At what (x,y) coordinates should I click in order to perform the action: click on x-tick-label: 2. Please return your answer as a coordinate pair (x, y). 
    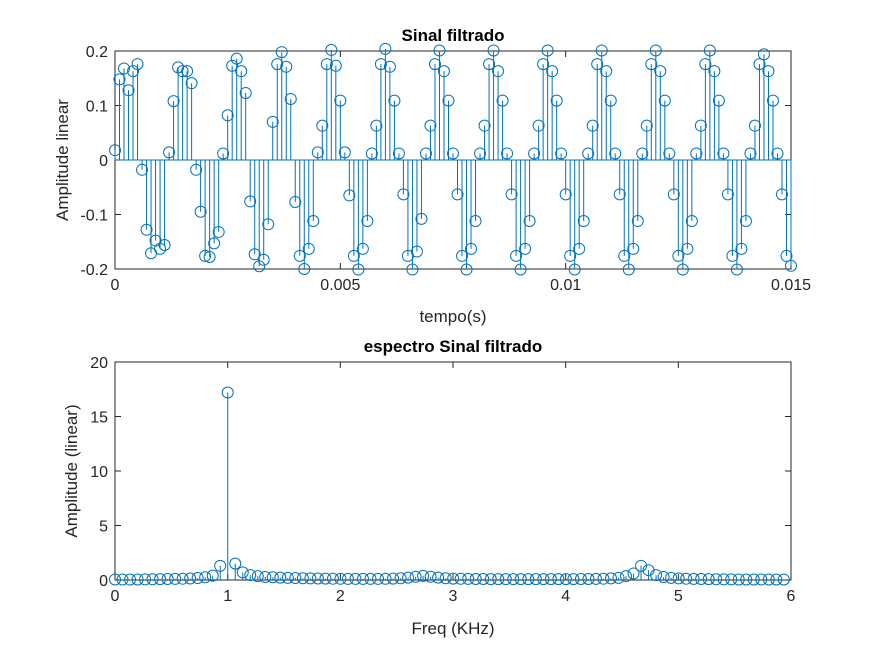
    Looking at the image, I should click on (340, 596).